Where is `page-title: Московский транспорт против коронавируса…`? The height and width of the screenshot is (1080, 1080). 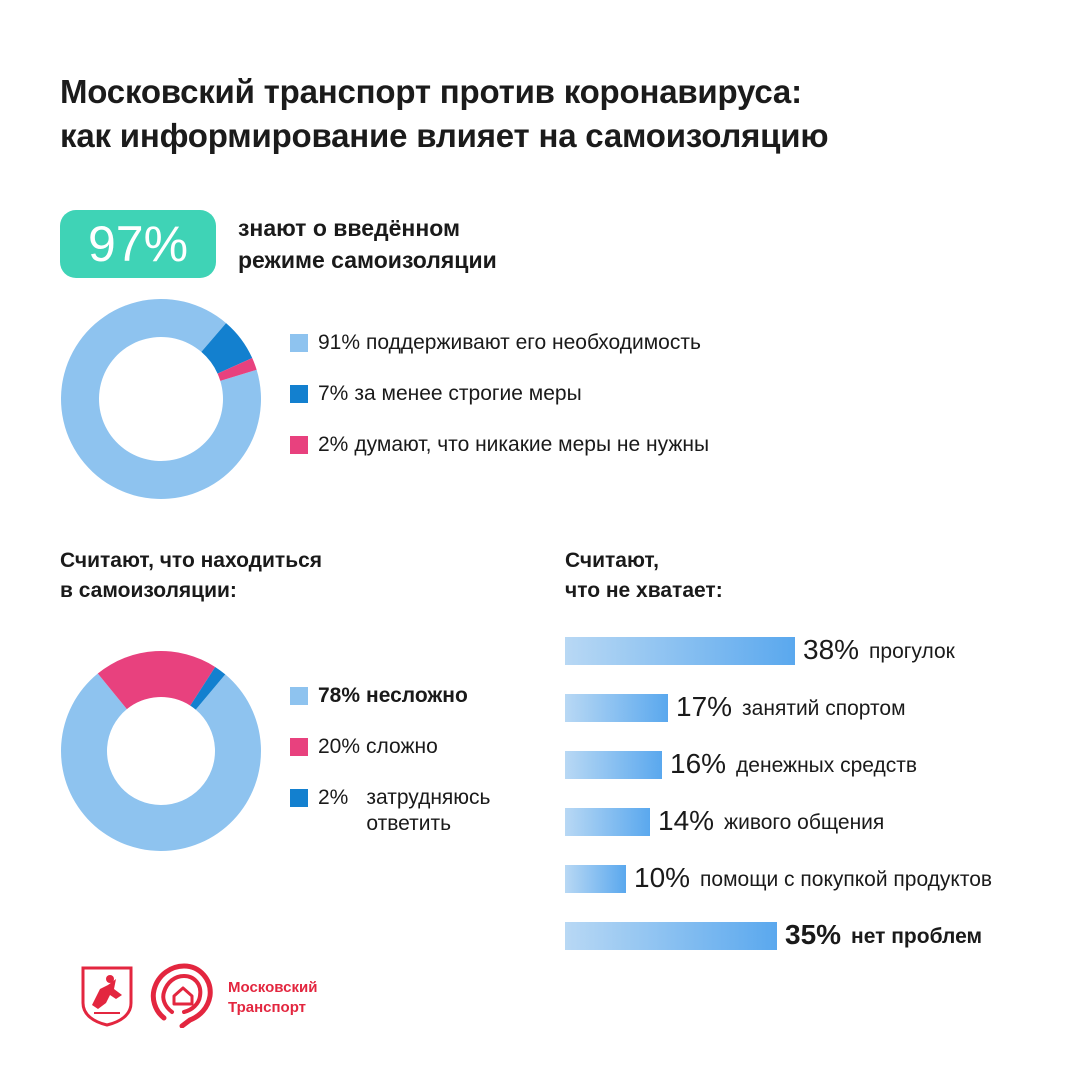
page-title: Московский транспорт против коронавируса… is located at coordinates (550, 114).